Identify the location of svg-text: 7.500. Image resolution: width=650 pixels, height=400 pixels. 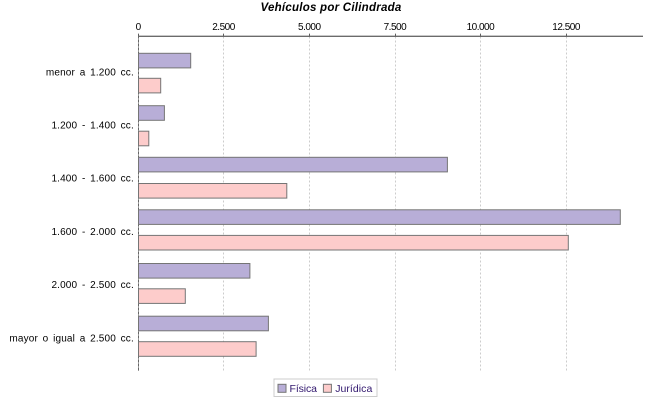
(395, 27).